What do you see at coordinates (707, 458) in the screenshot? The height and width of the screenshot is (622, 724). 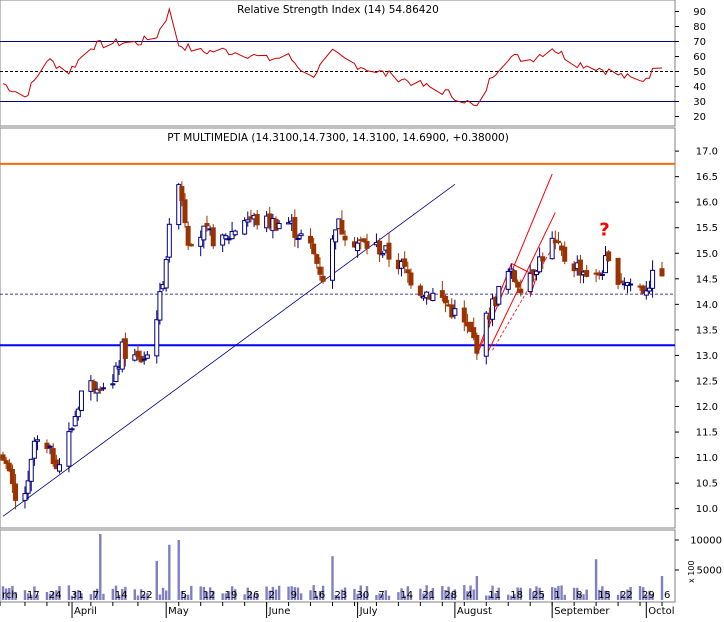 I see `price-tick-label: 11.0` at bounding box center [707, 458].